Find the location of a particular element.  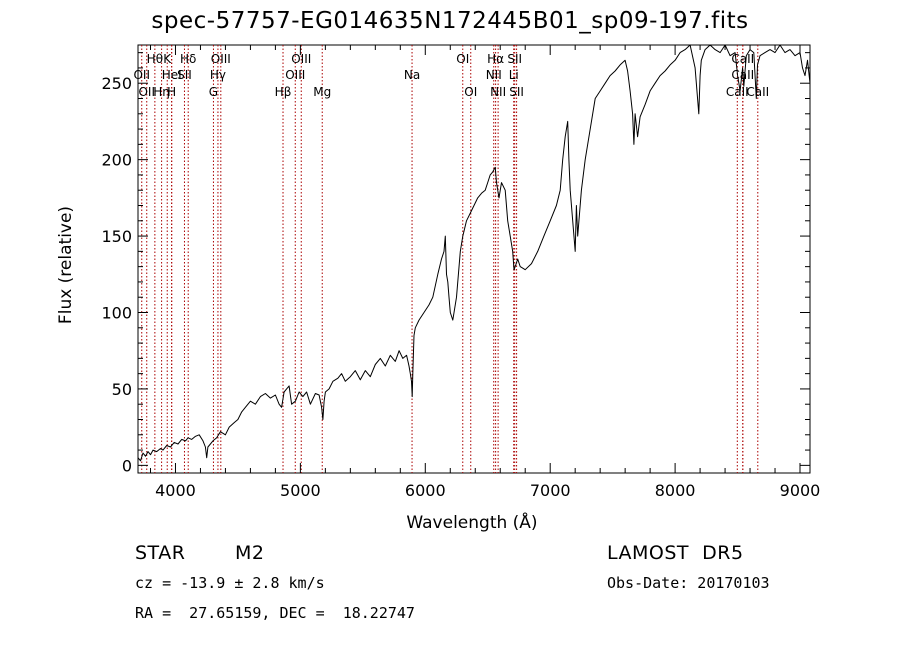

x-tick-label-2: 6000 is located at coordinates (425, 490).